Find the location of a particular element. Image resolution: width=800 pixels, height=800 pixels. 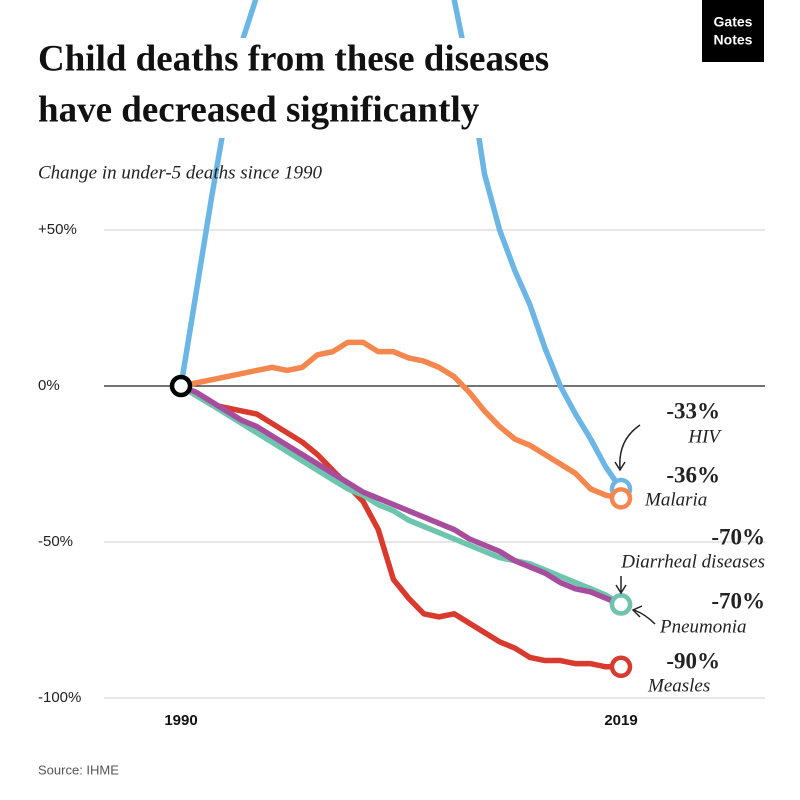

series-label: Pneumonia is located at coordinates (703, 626).